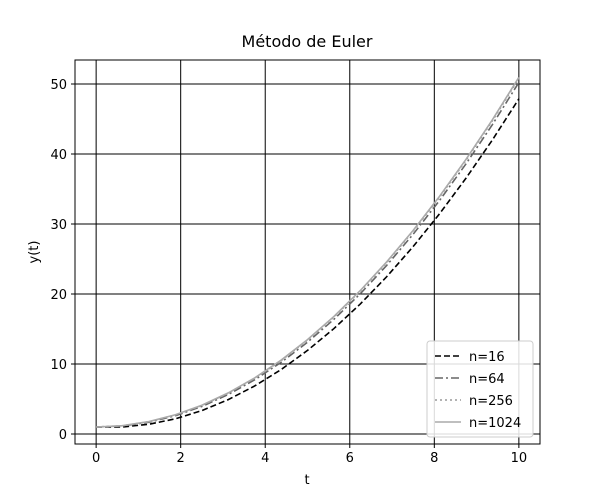 This screenshot has height=500, width=600. I want to click on x-tick-label: 8, so click(434, 458).